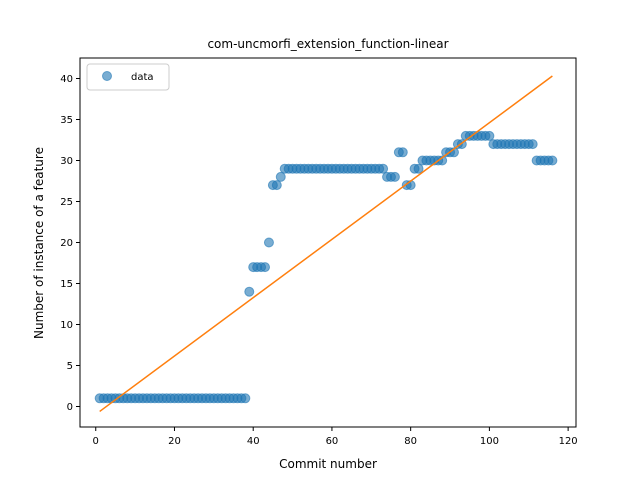  I want to click on x-tick-label: 40, so click(253, 441).